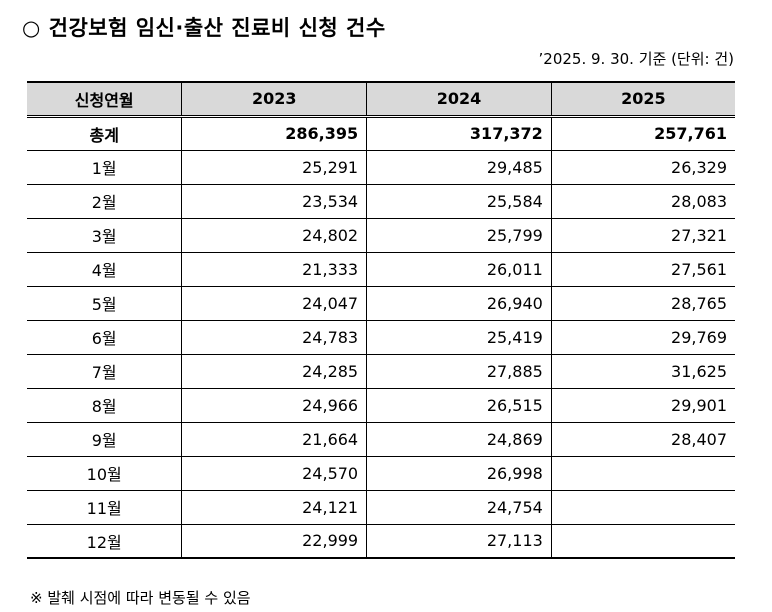  Describe the element at coordinates (105, 269) in the screenshot. I see `row-label: 4월` at that location.